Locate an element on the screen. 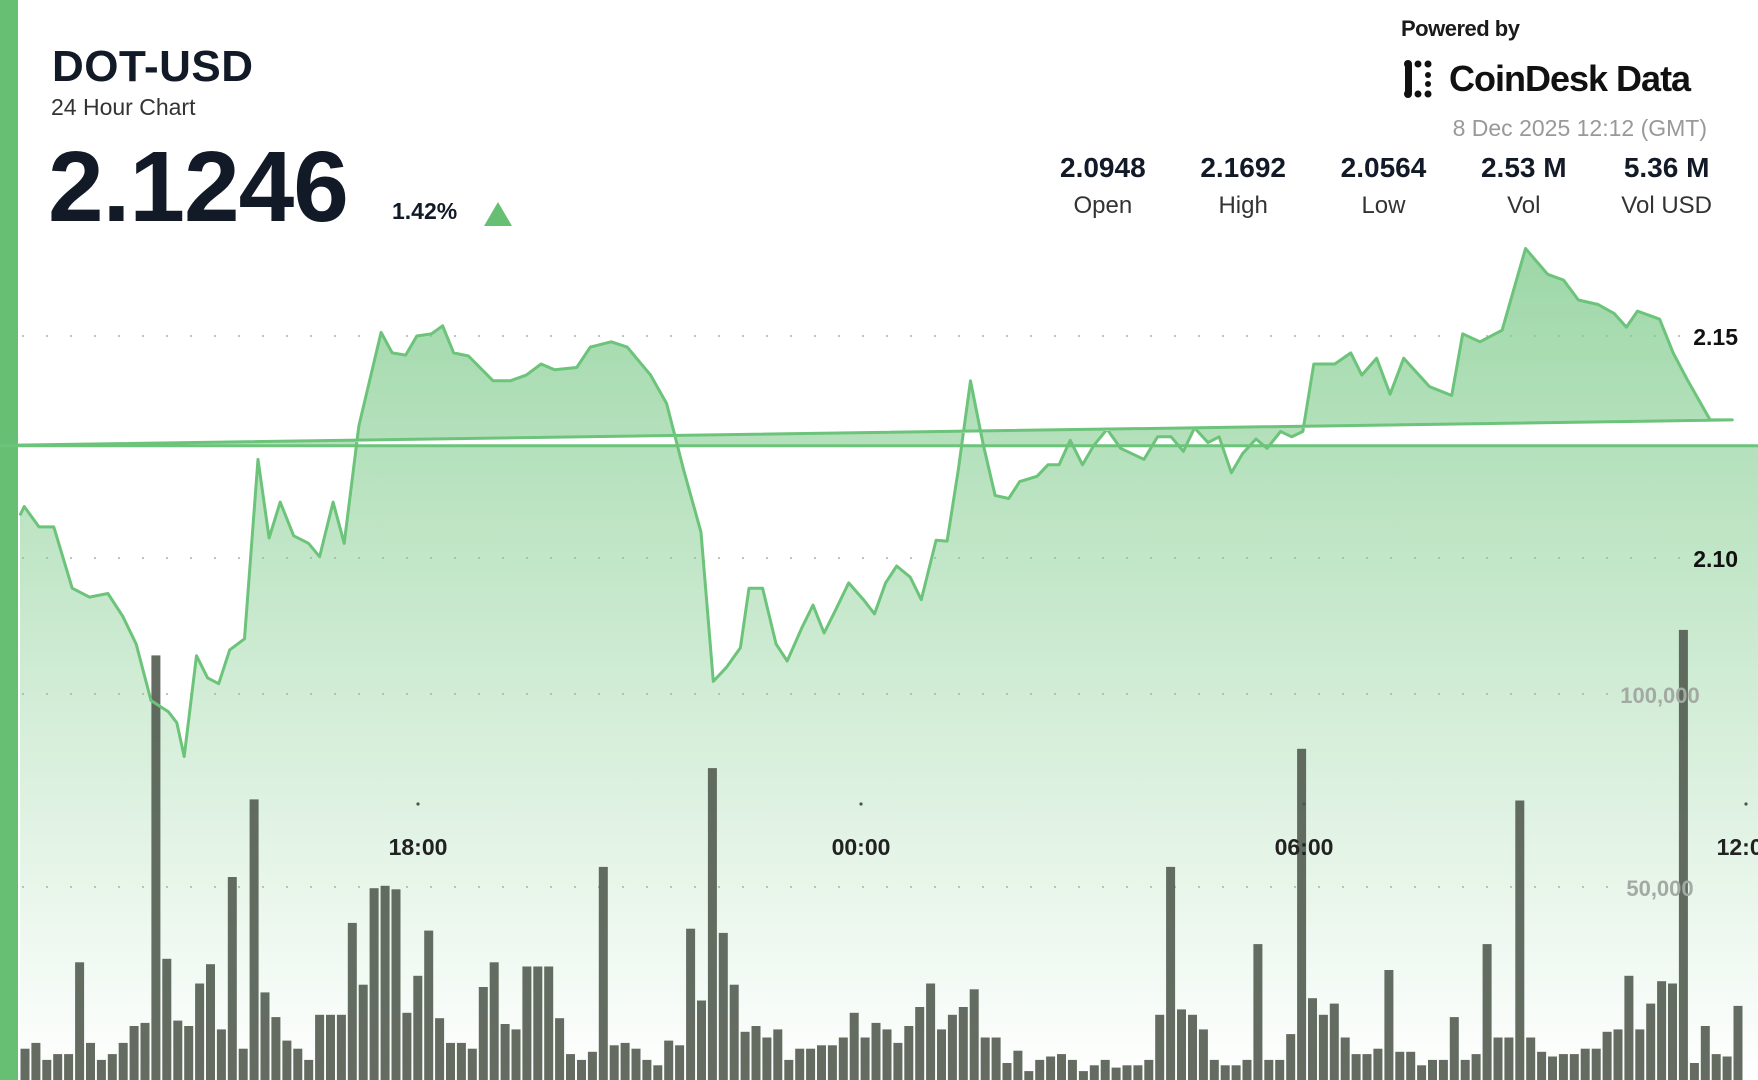 This screenshot has height=1080, width=1758. triangle-up-icon is located at coordinates (498, 214).